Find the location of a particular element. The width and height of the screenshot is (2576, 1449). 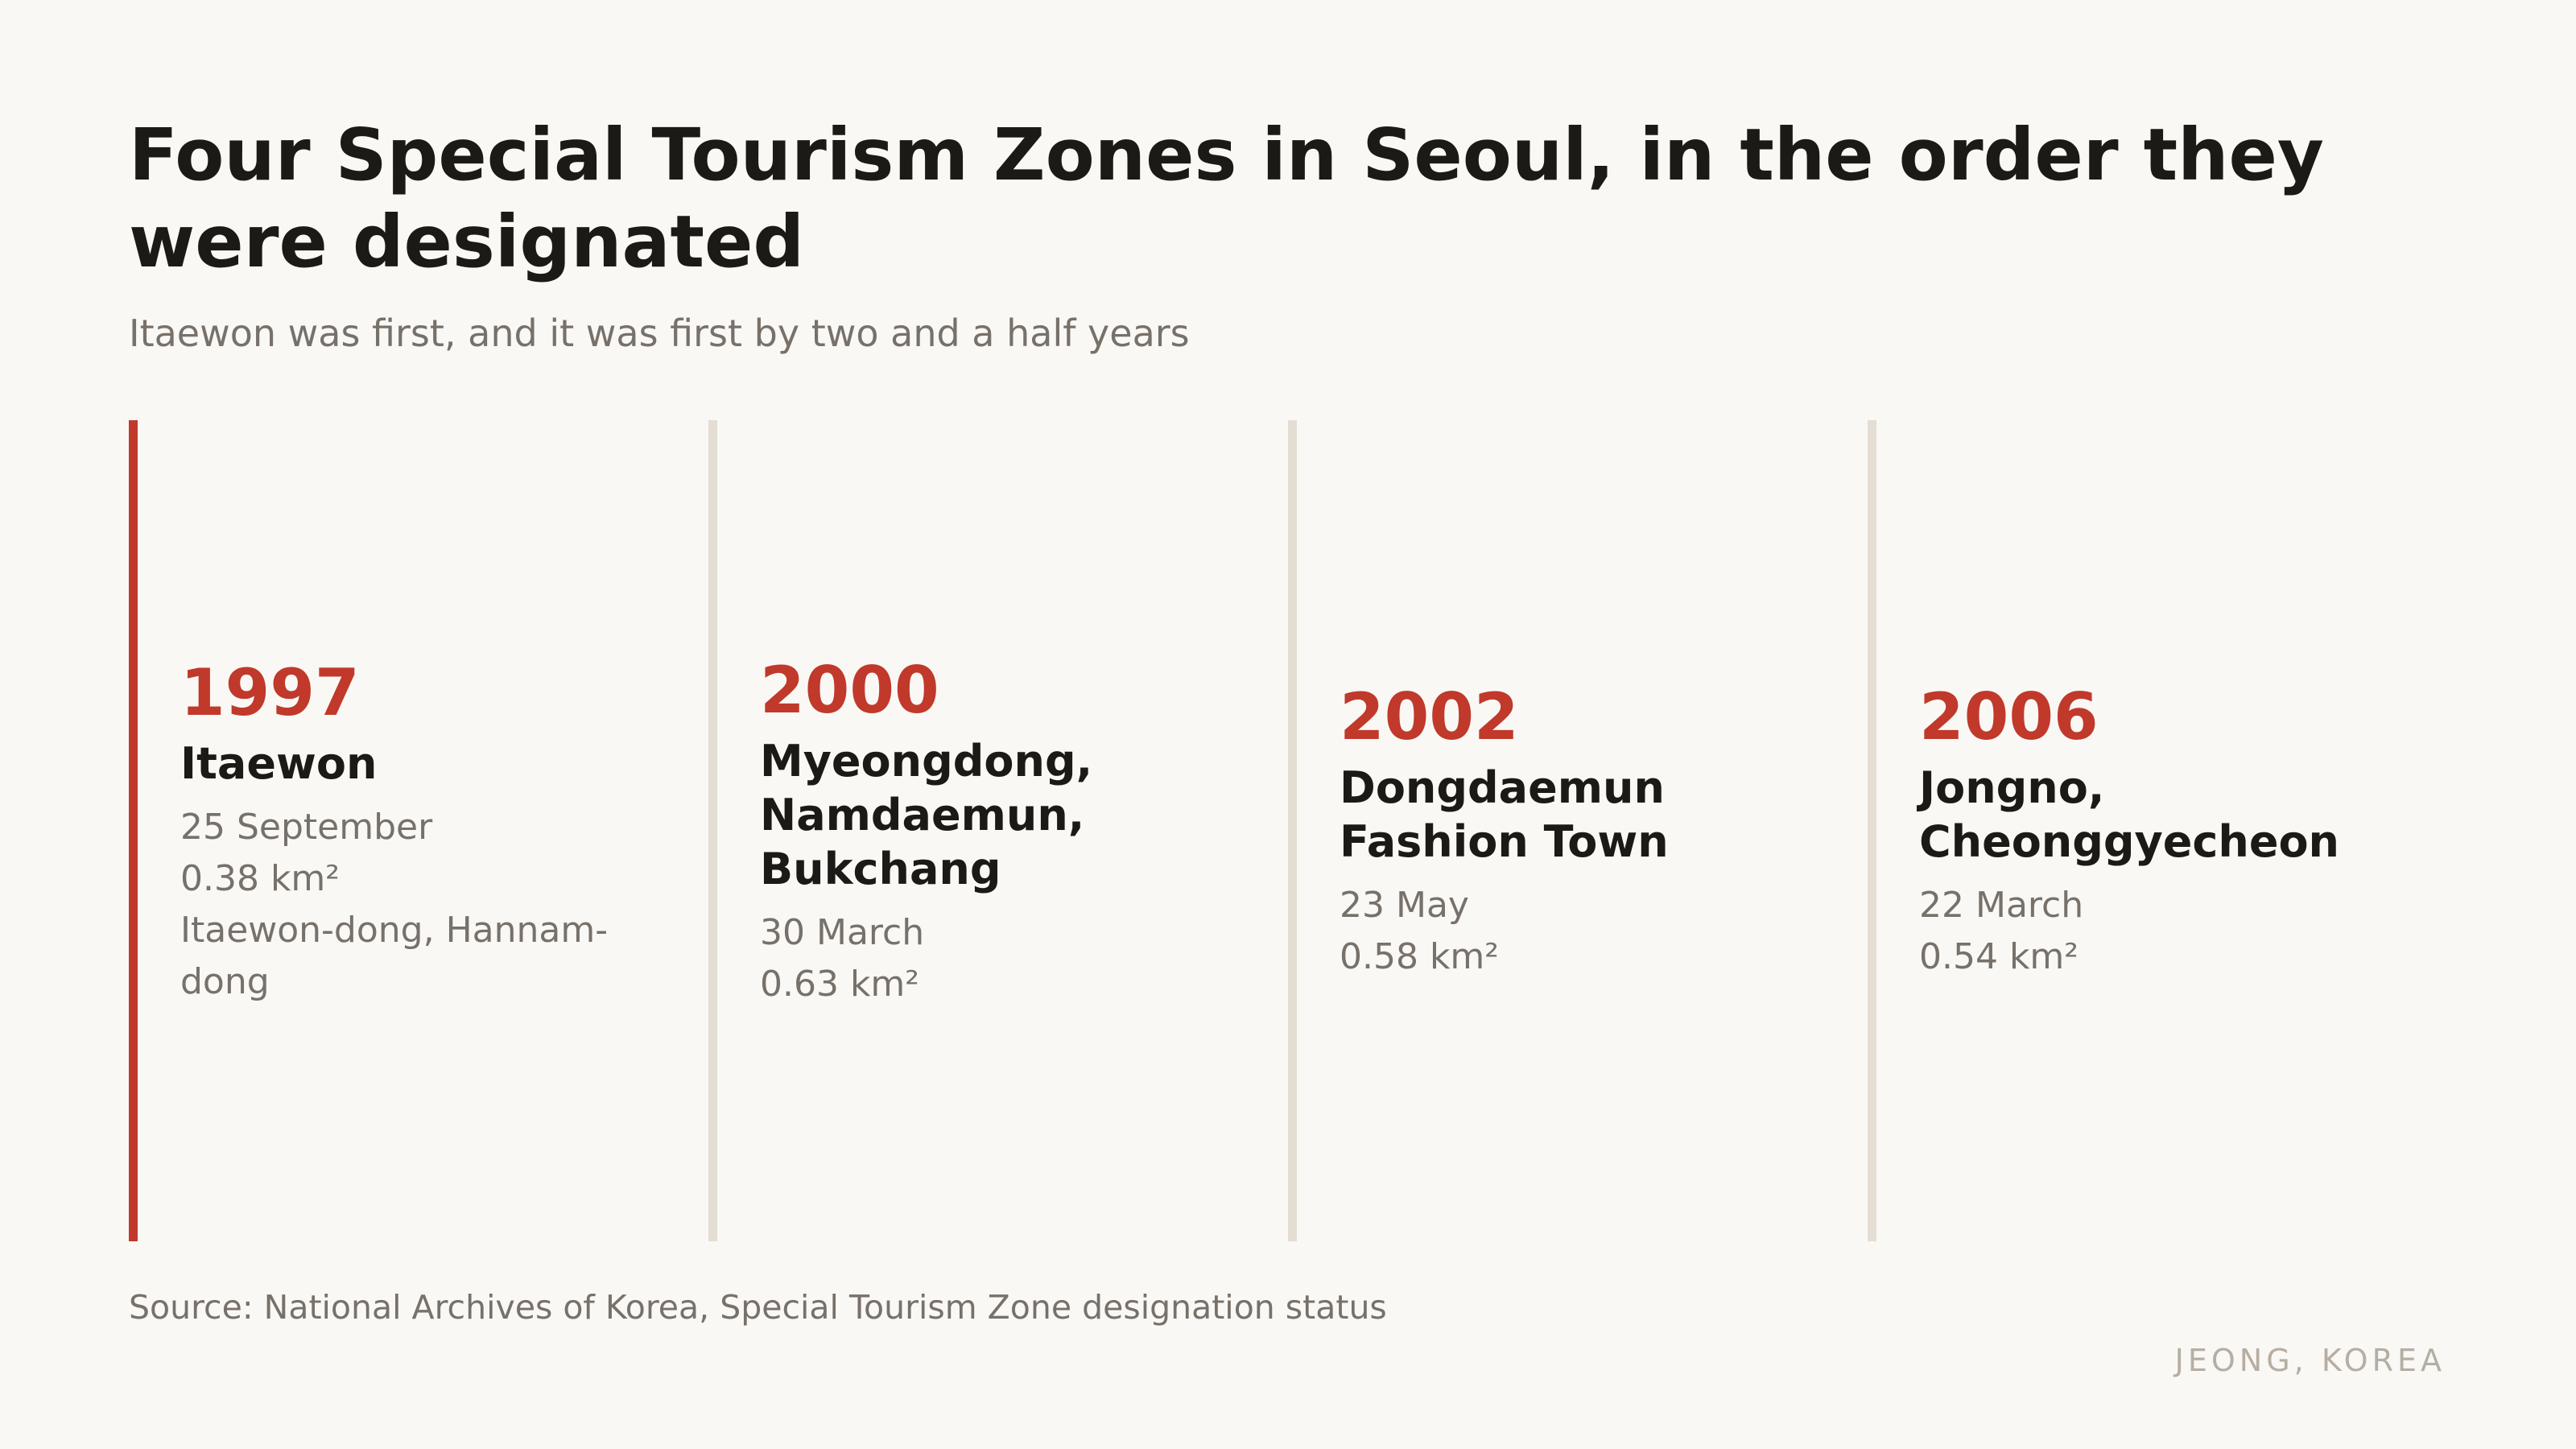

zone-area: 0.38 km² is located at coordinates (260, 878).